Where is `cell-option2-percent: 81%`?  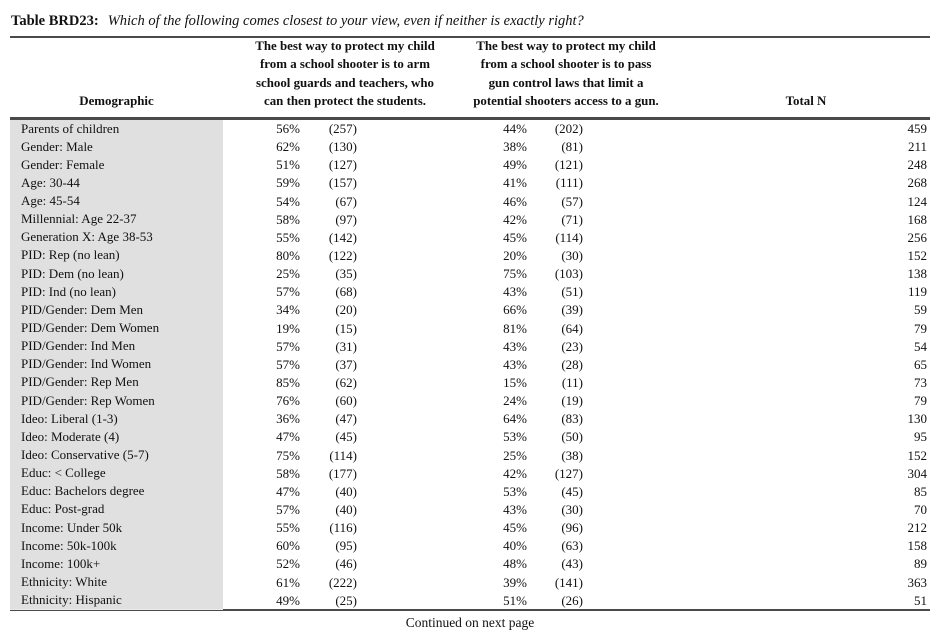
cell-option2-percent: 81% is located at coordinates (515, 328).